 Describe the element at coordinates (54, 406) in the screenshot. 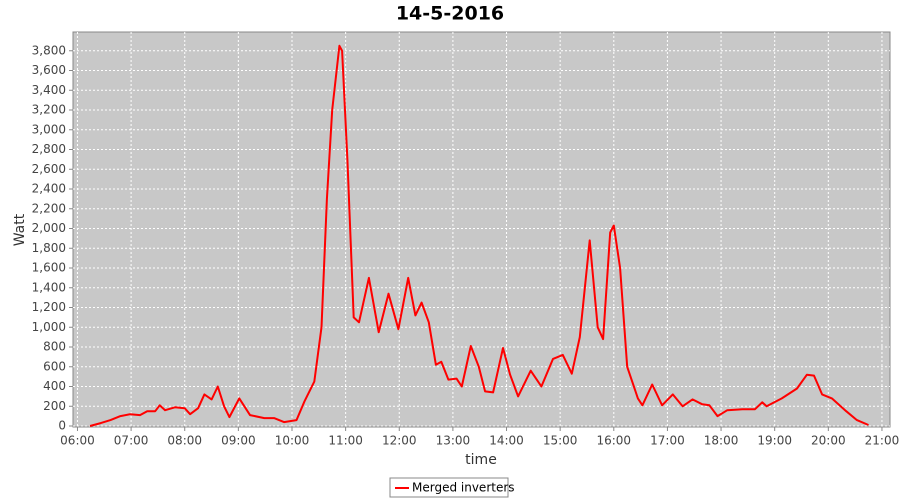

I see `y-tick-label: 200` at that location.